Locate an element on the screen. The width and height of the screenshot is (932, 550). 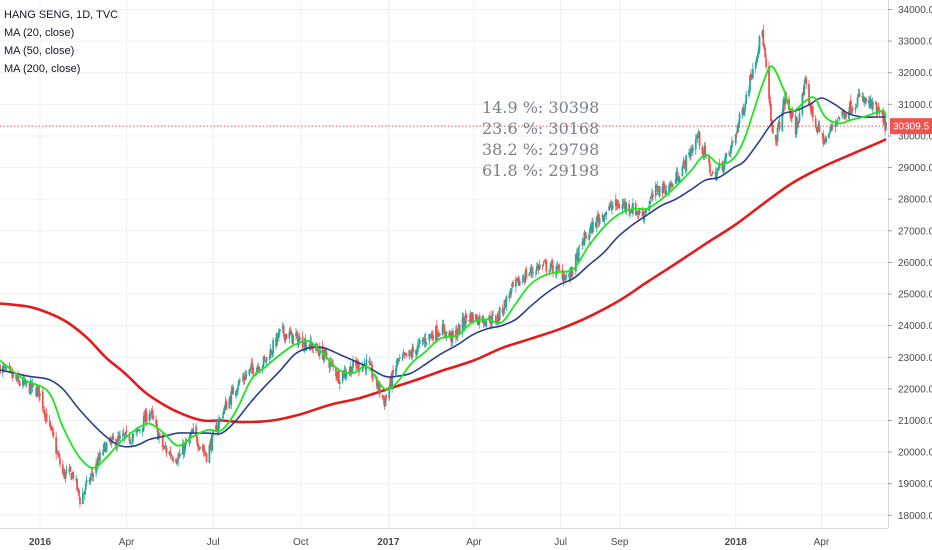
legend-ma-20: MA (20, close) is located at coordinates (39, 33).